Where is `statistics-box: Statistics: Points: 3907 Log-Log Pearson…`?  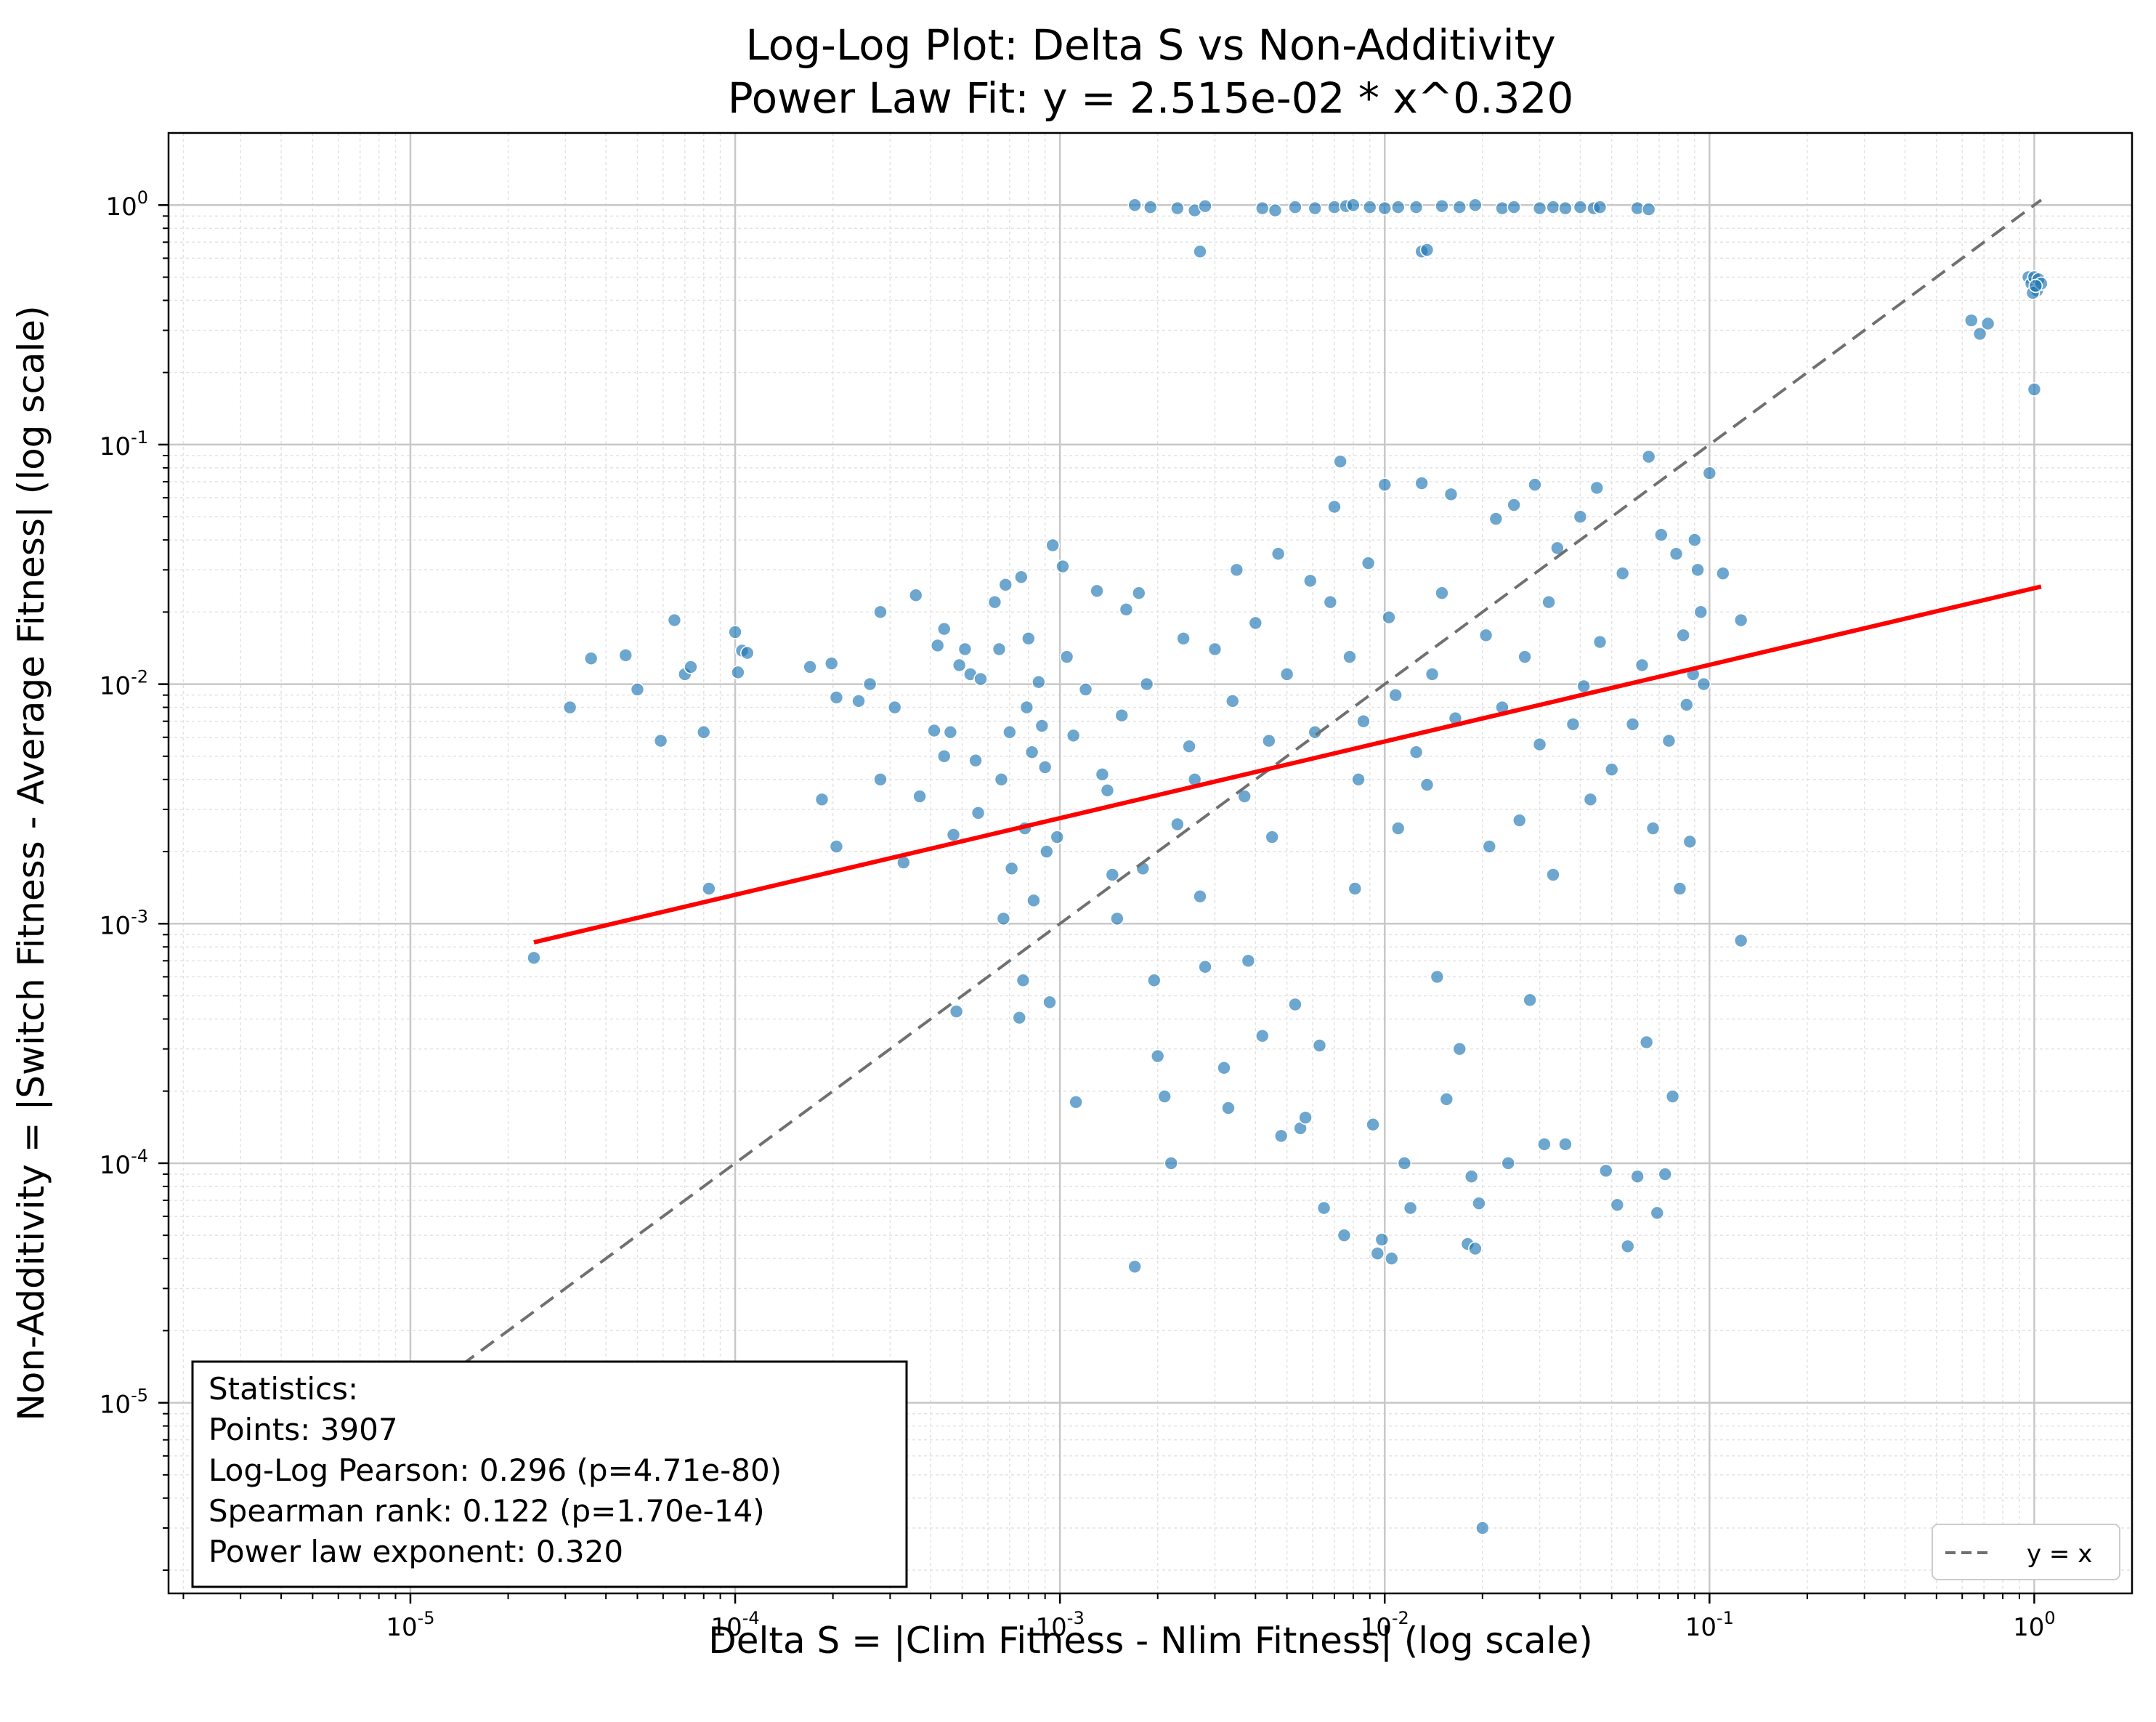 statistics-box: Statistics: Points: 3907 Log-Log Pearson… is located at coordinates (549, 1474).